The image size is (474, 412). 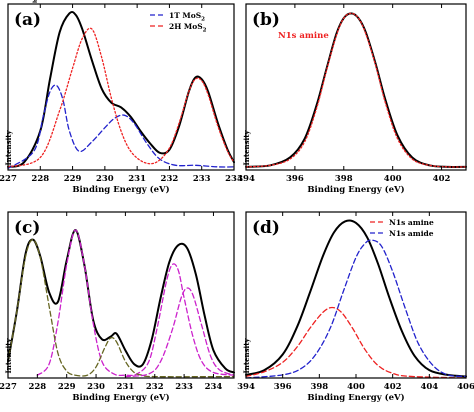 I want to click on panel-label: (a), so click(x=27, y=20).